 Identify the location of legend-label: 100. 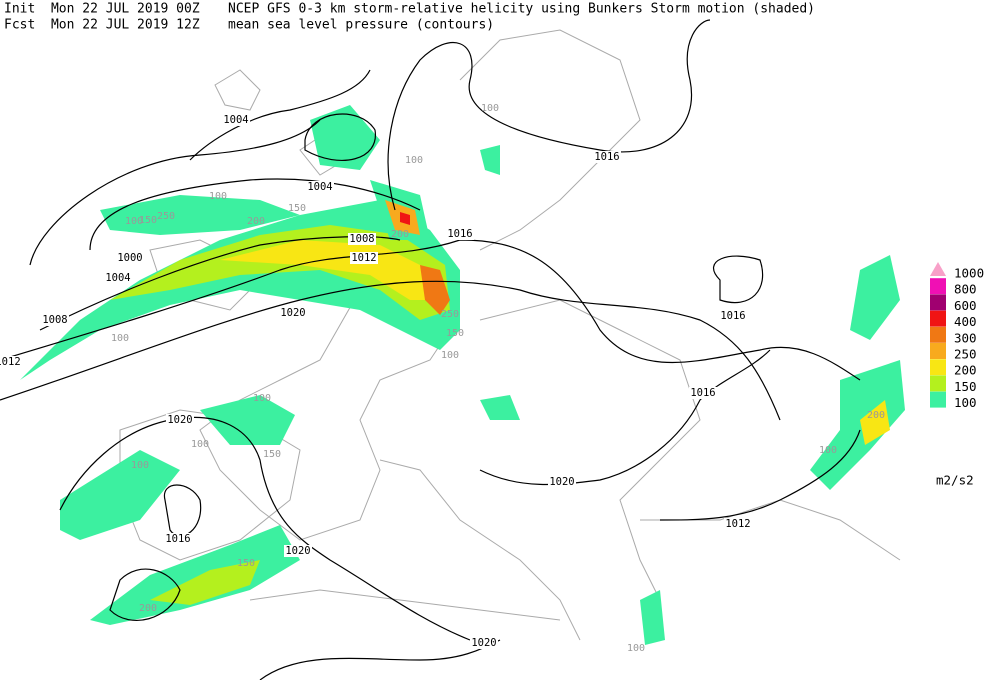
(965, 402).